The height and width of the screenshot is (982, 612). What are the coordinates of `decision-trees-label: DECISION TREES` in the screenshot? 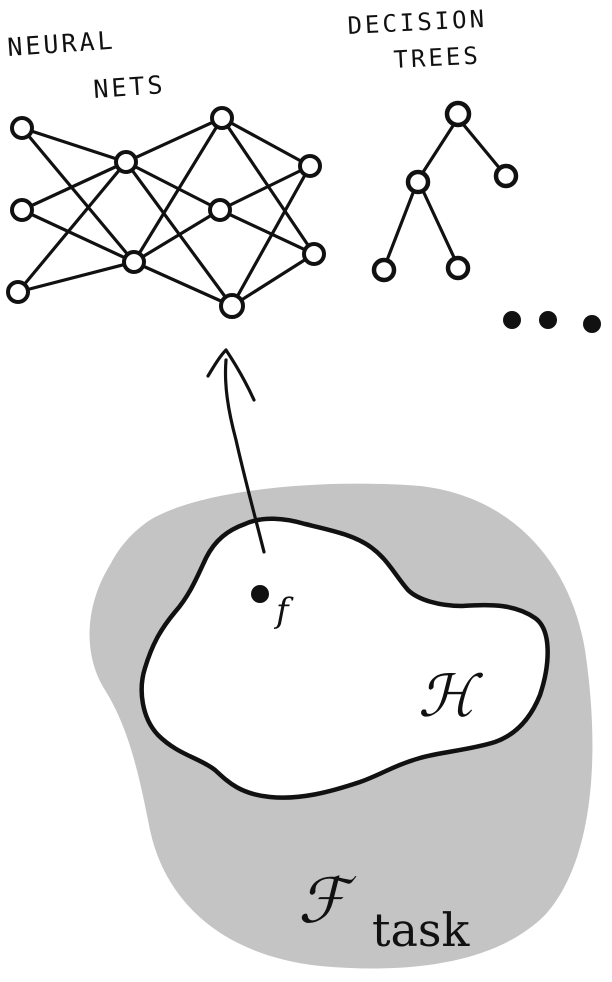 It's located at (417, 39).